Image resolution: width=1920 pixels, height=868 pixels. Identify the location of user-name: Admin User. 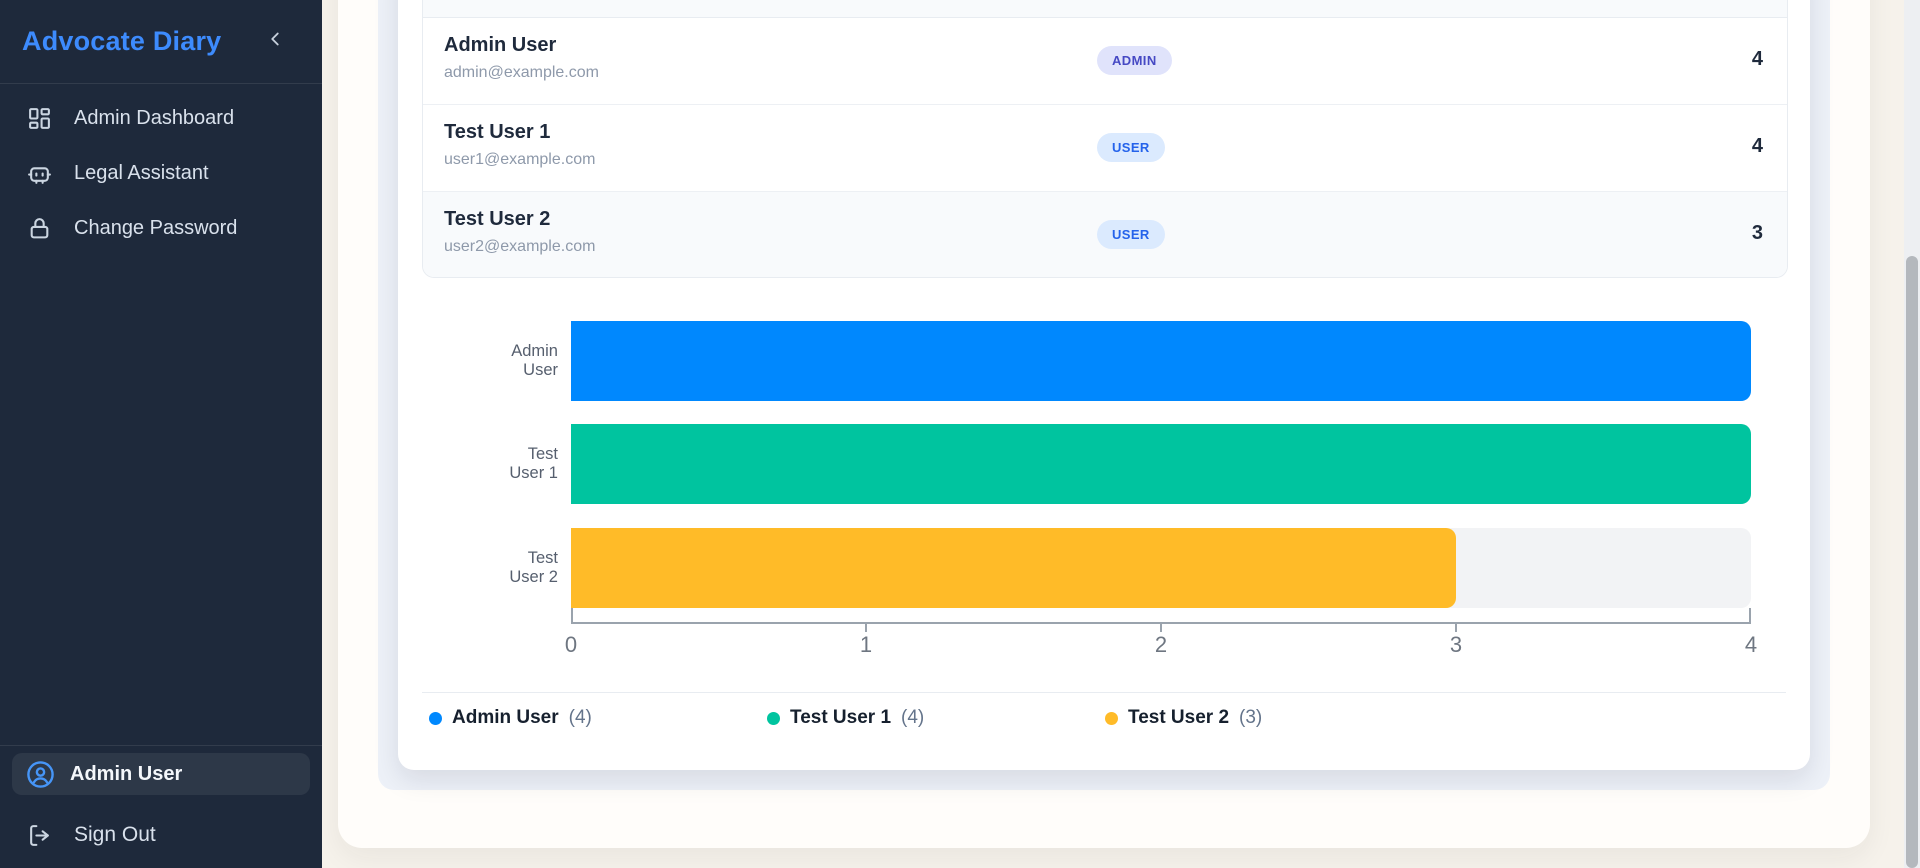
(500, 45).